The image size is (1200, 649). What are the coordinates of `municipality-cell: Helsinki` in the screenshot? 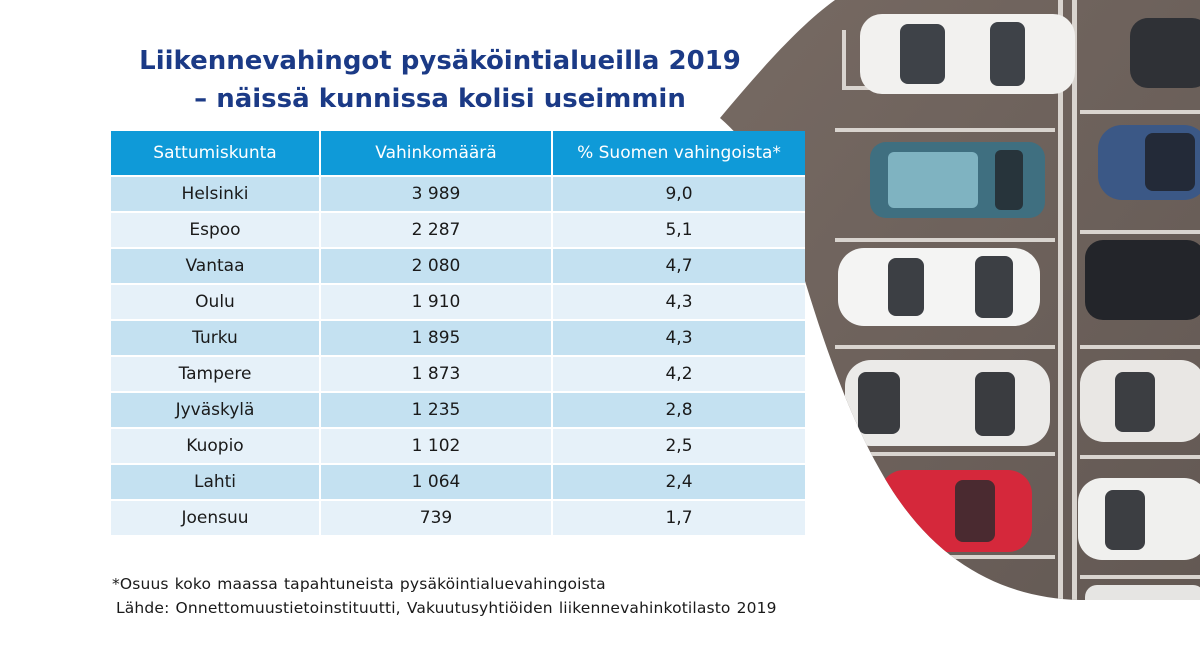 It's located at (216, 195).